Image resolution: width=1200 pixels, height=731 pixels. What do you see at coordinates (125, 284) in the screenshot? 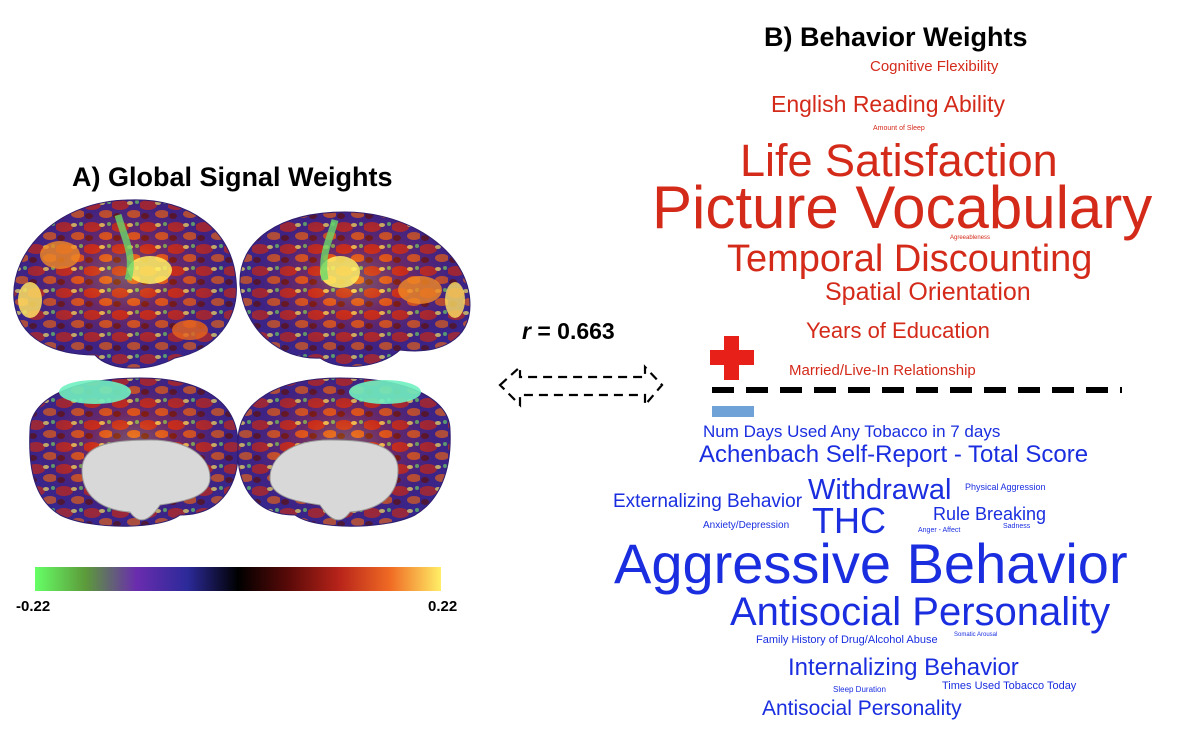
I see `left-lateral-hemisphere` at bounding box center [125, 284].